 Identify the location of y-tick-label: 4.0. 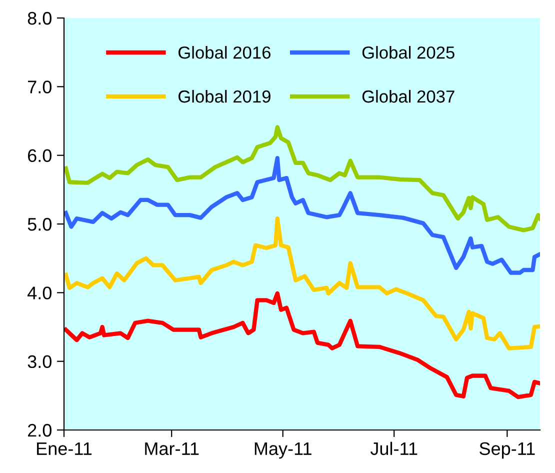
(40, 293).